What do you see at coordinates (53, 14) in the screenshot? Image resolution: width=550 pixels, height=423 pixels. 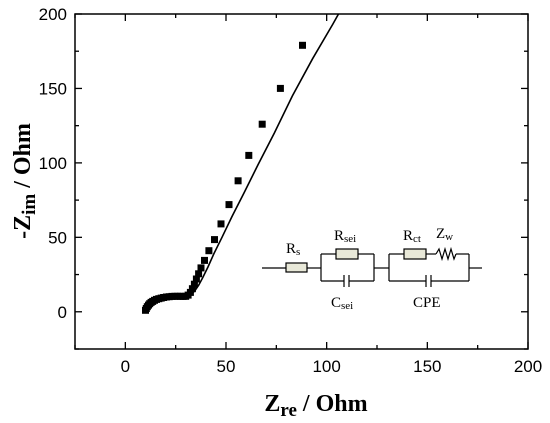 I see `y-tick-label: 200` at bounding box center [53, 14].